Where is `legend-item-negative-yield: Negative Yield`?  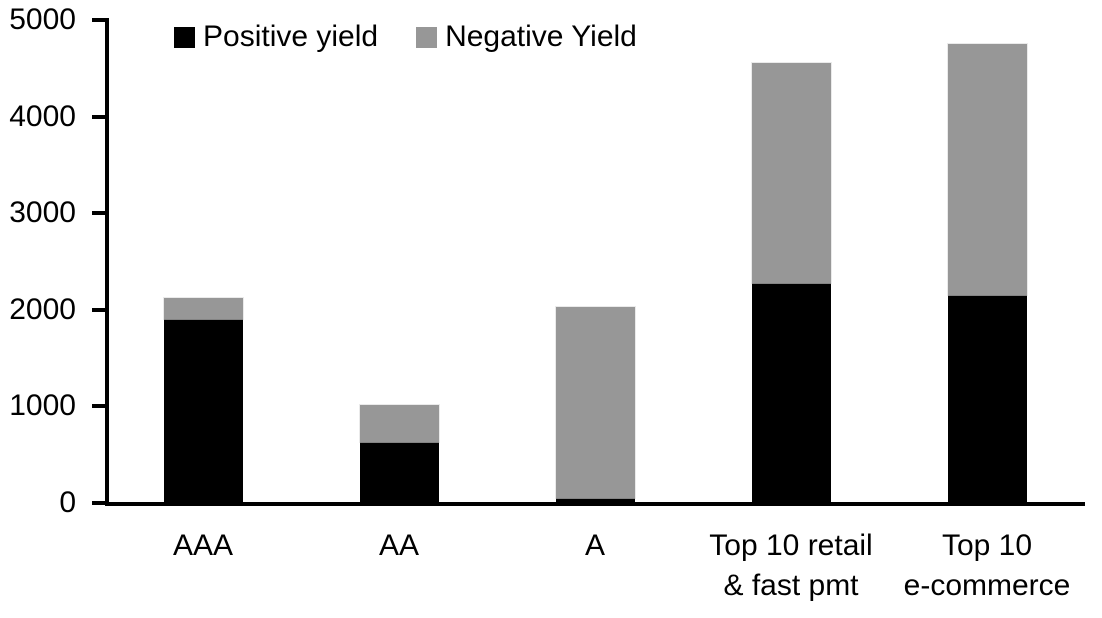 legend-item-negative-yield: Negative Yield is located at coordinates (526, 37).